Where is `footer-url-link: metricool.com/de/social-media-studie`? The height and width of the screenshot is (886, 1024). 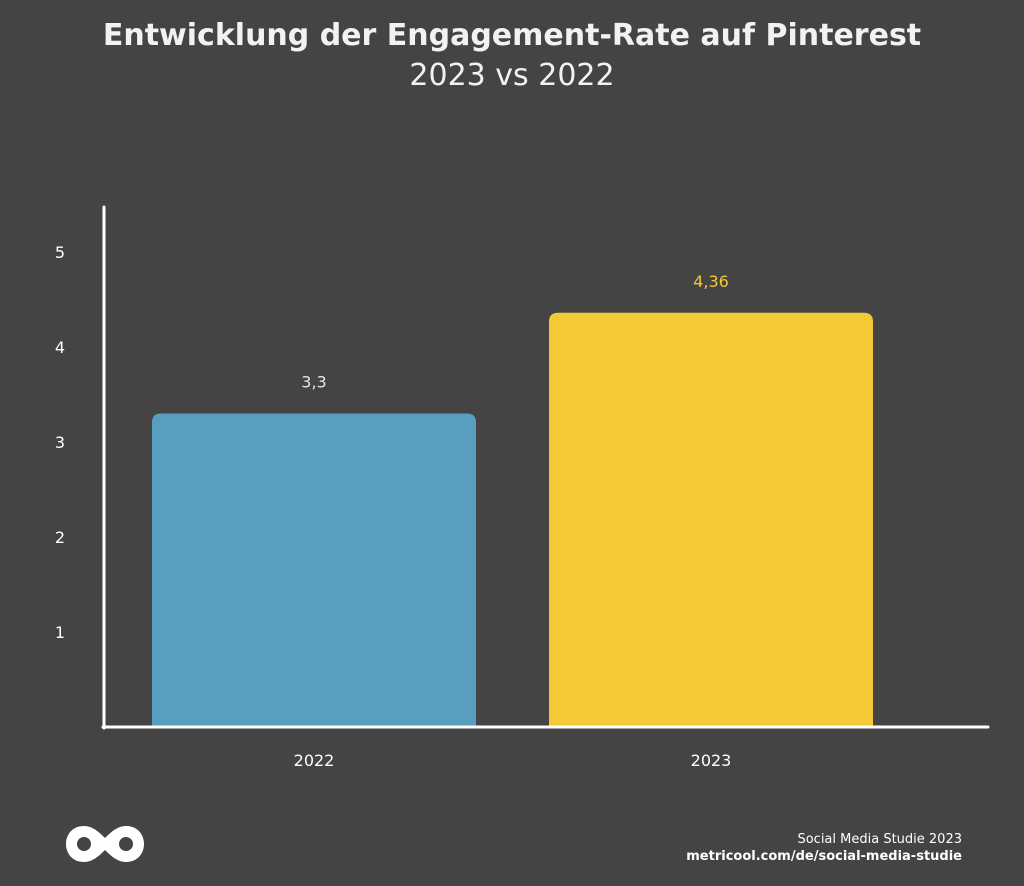 footer-url-link: metricool.com/de/social-media-studie is located at coordinates (824, 856).